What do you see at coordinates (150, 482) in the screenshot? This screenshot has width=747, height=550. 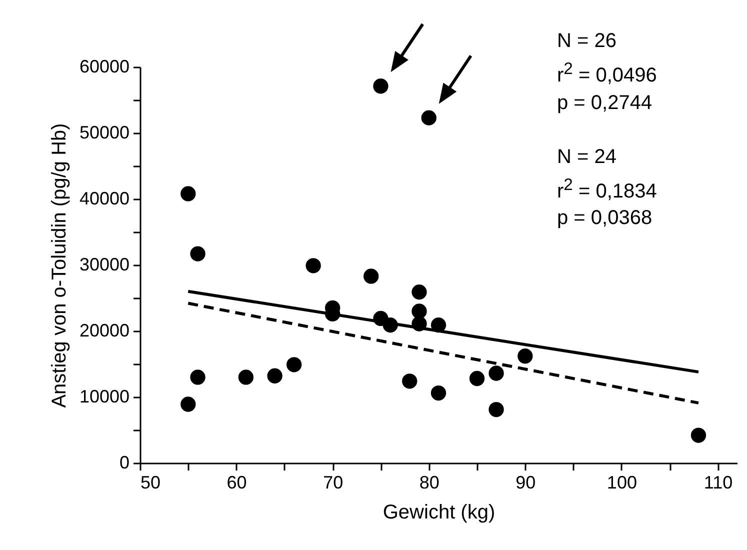 I see `x-tick-label: 50` at bounding box center [150, 482].